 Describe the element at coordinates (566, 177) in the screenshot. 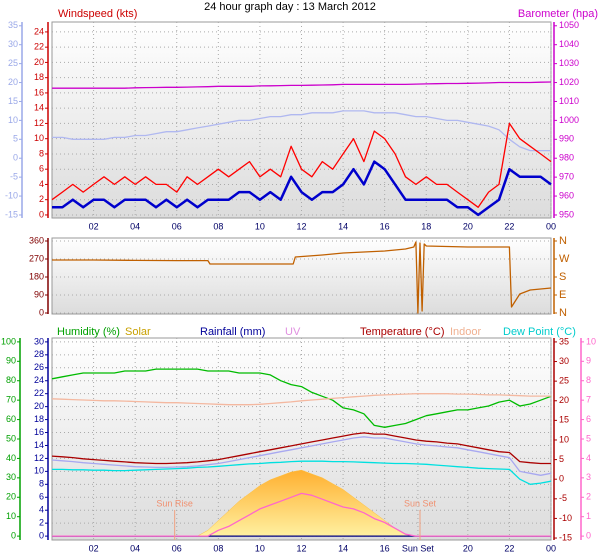

I see `axis-tick-label: 970` at that location.